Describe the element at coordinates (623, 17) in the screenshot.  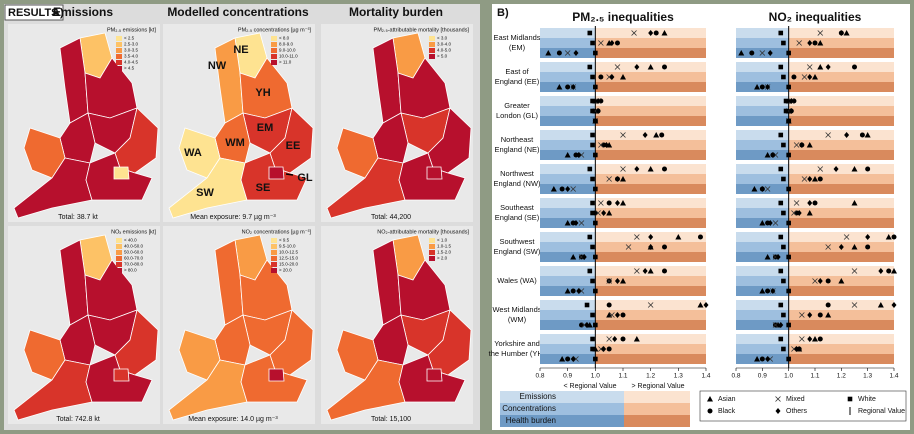
I see `chart-title: PM₂.₅ inequalities` at that location.